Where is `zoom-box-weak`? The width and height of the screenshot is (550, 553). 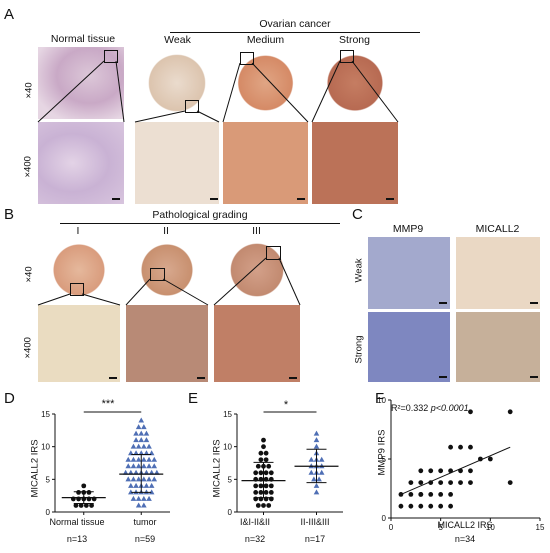
zoom-box-weak is located at coordinates (192, 106).